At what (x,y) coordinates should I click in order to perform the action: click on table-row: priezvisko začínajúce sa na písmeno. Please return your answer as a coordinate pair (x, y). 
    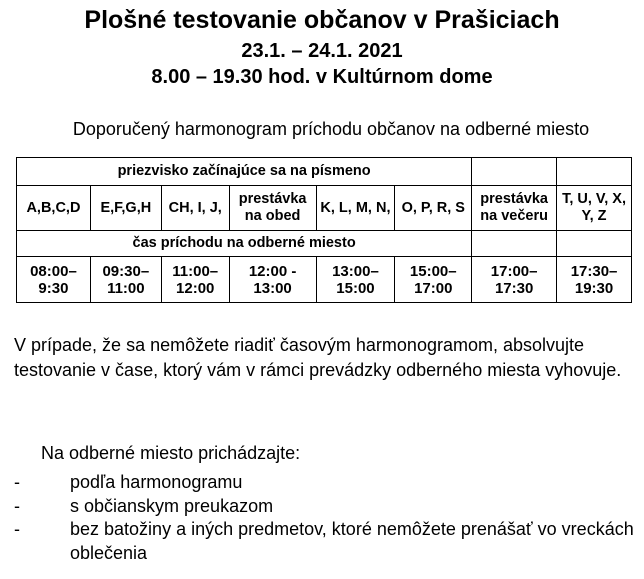
    Looking at the image, I should click on (323, 171).